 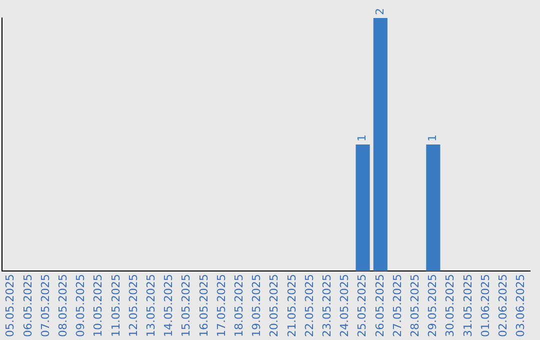 What do you see at coordinates (81, 306) in the screenshot?
I see `x-tick-label: 09.05.2025` at bounding box center [81, 306].